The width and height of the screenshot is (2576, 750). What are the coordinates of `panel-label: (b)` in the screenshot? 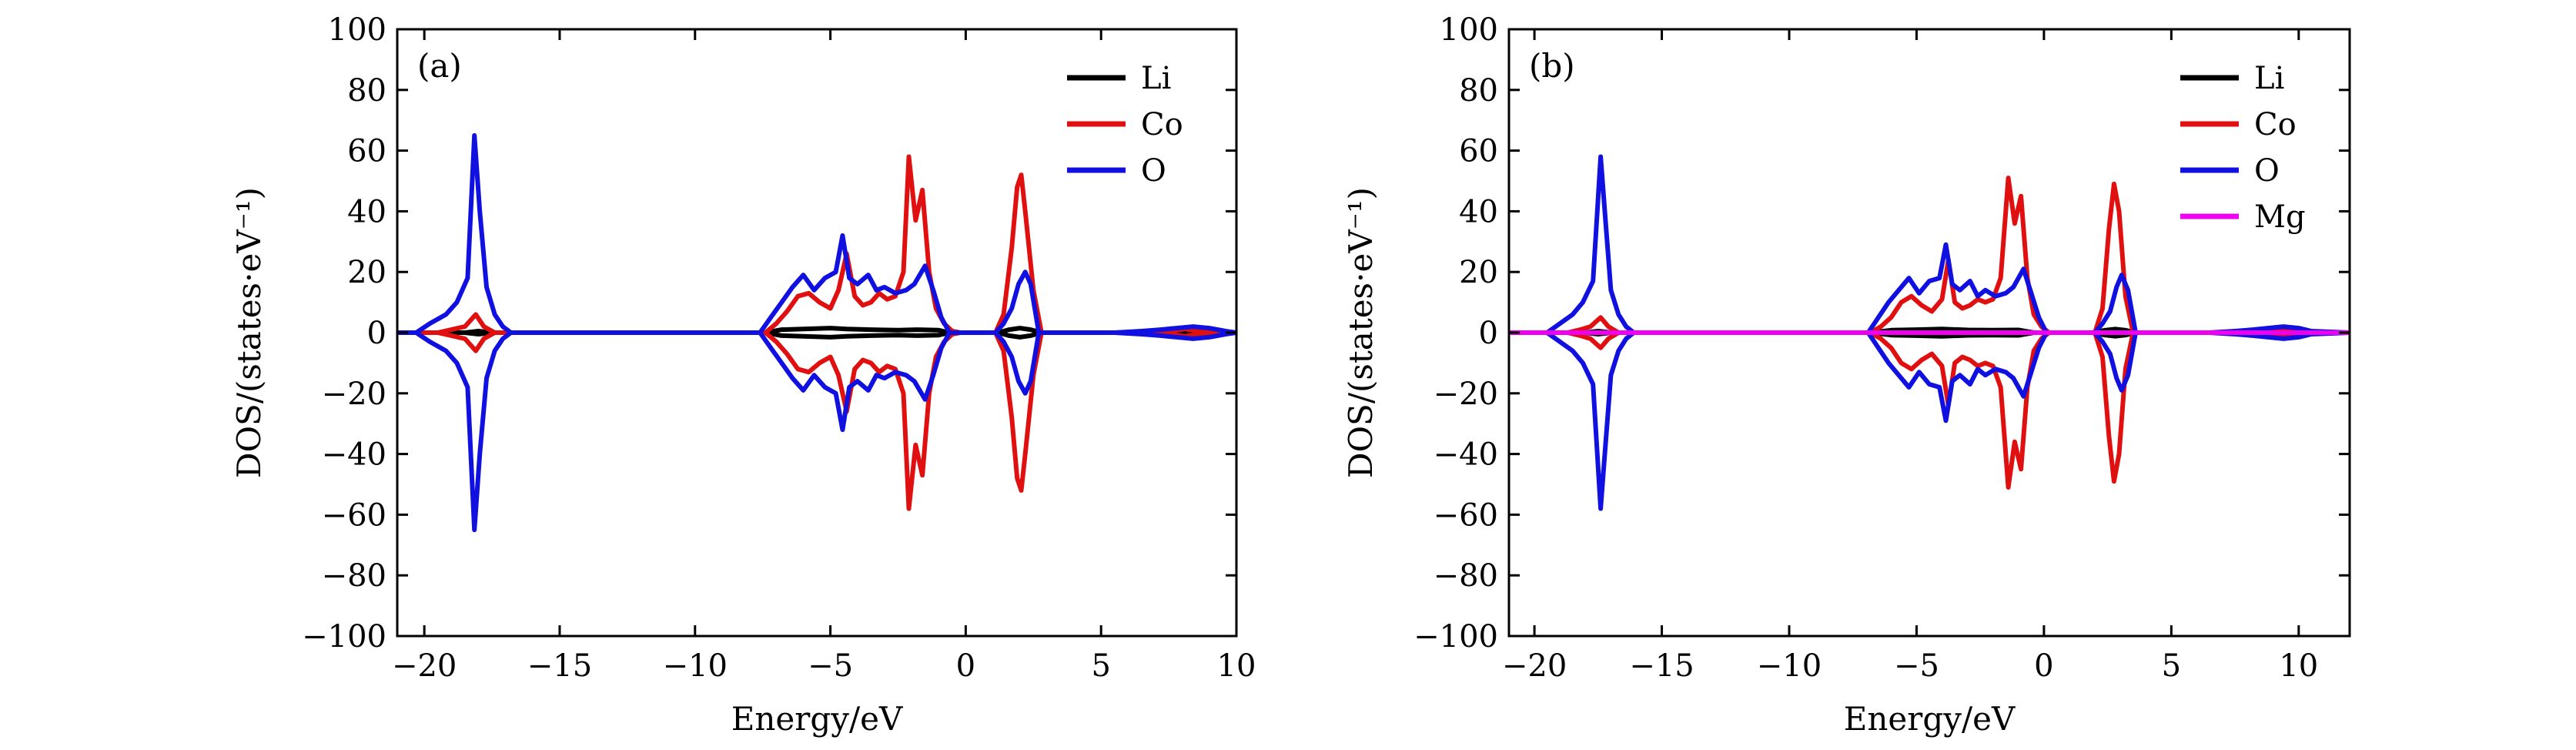 It's located at (1552, 66).